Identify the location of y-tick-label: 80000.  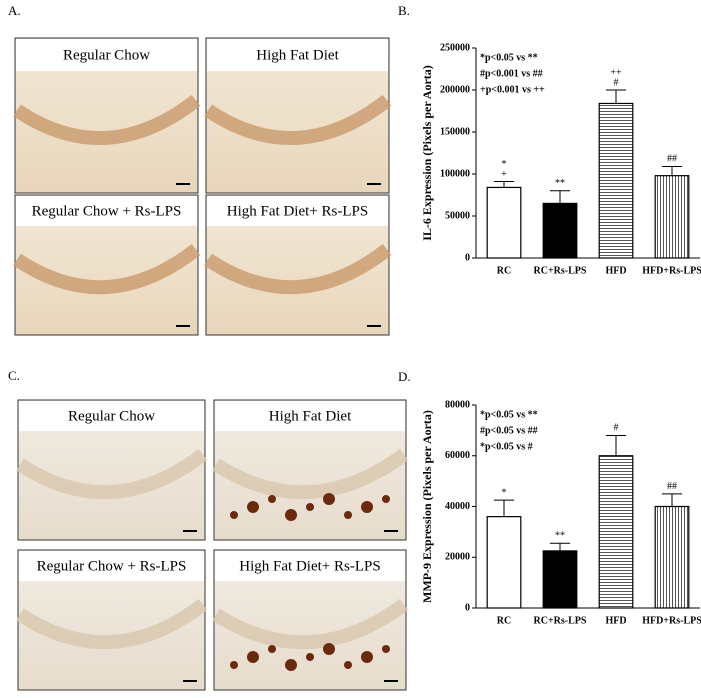
(457, 404).